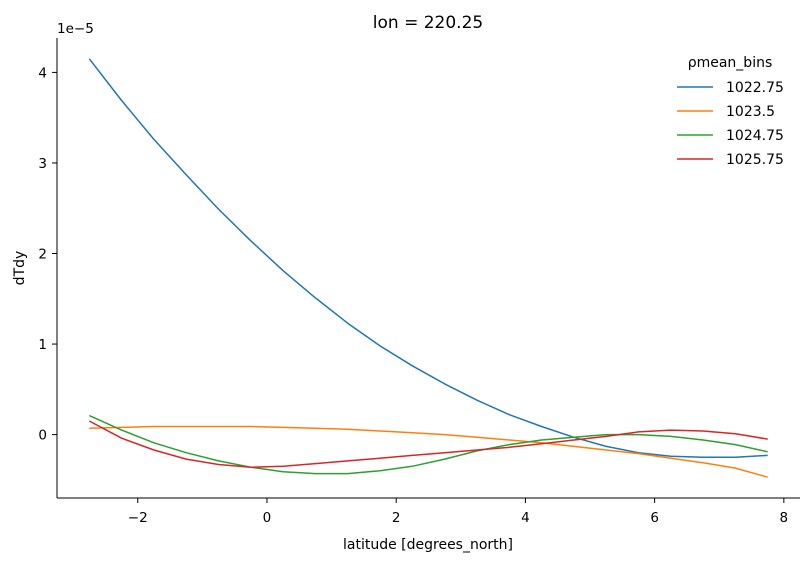 This screenshot has width=811, height=563. What do you see at coordinates (654, 518) in the screenshot?
I see `x-tick-label: 6` at bounding box center [654, 518].